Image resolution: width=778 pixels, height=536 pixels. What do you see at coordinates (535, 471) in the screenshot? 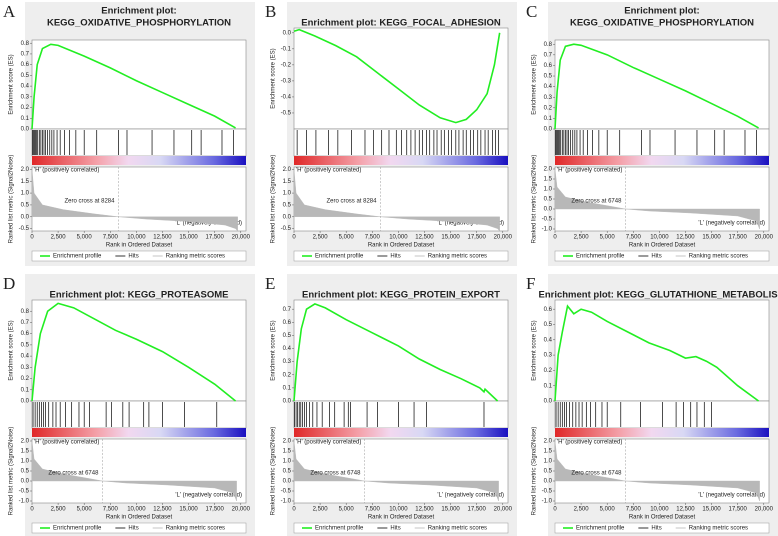
I see `y-axis-label: Ranked list metric (Signal2Noise)` at bounding box center [535, 471].